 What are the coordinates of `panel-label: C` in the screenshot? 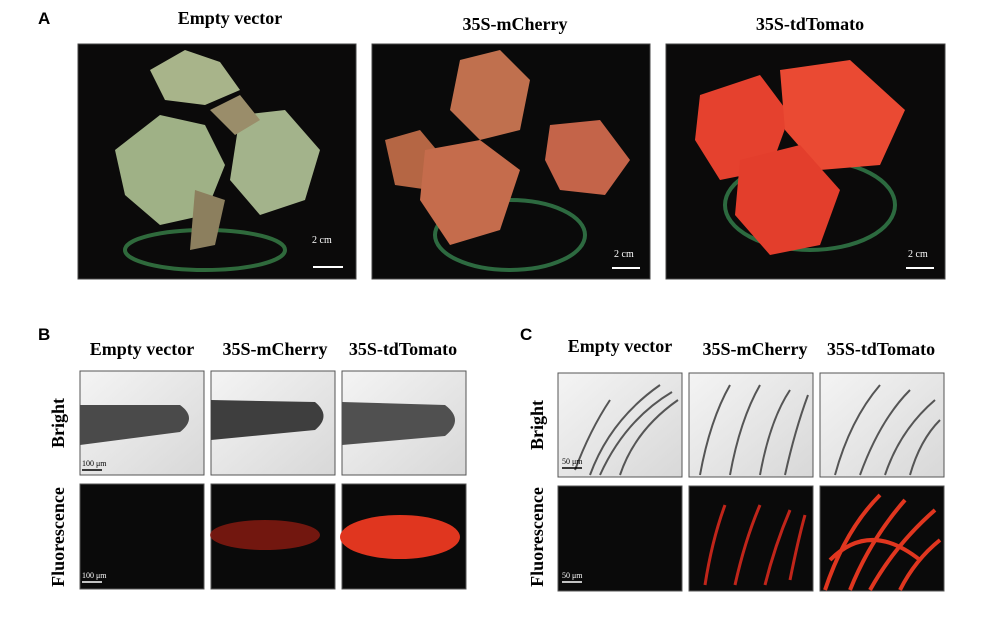 It's located at (526, 334).